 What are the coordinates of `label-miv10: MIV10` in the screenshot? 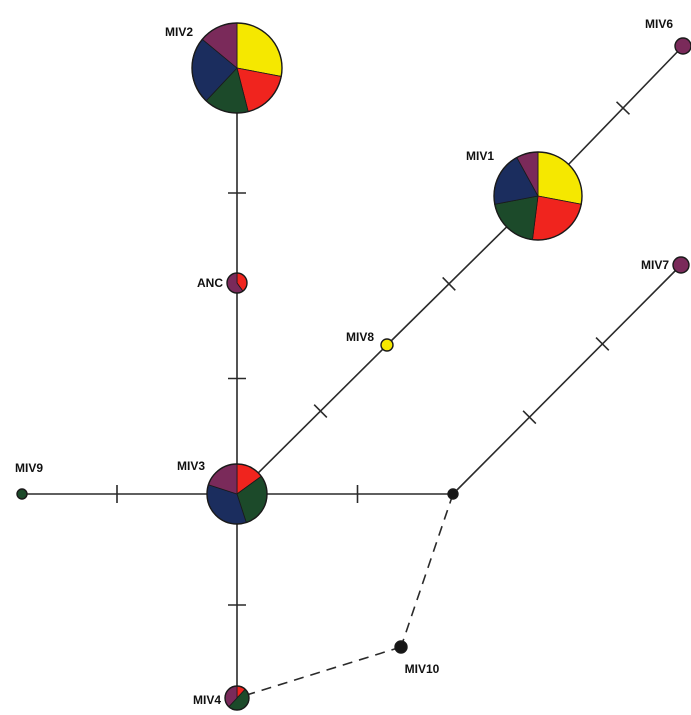 It's located at (422, 669).